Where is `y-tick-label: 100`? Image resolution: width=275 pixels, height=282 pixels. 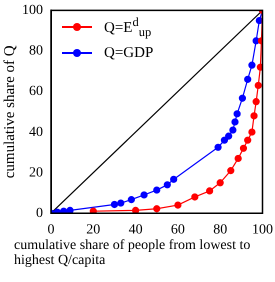 y-tick-label: 100 is located at coordinates (32, 10).